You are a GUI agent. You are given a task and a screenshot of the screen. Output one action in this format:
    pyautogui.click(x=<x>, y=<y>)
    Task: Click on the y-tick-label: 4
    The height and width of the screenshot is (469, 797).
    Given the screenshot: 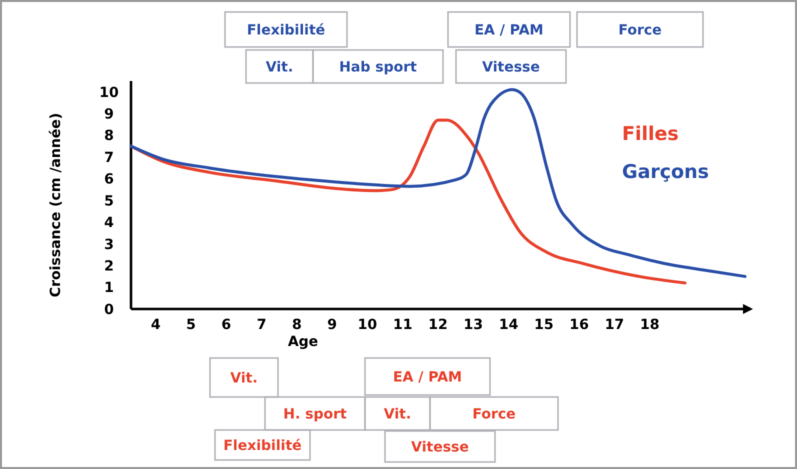 What is the action you would take?
    pyautogui.click(x=109, y=223)
    